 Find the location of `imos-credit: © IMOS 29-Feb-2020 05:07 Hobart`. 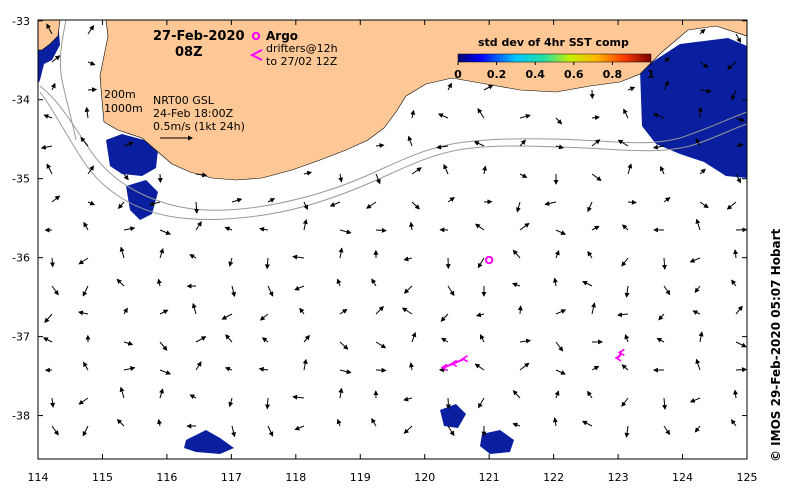

imos-credit: © IMOS 29-Feb-2020 05:07 Hobart is located at coordinates (776, 345).